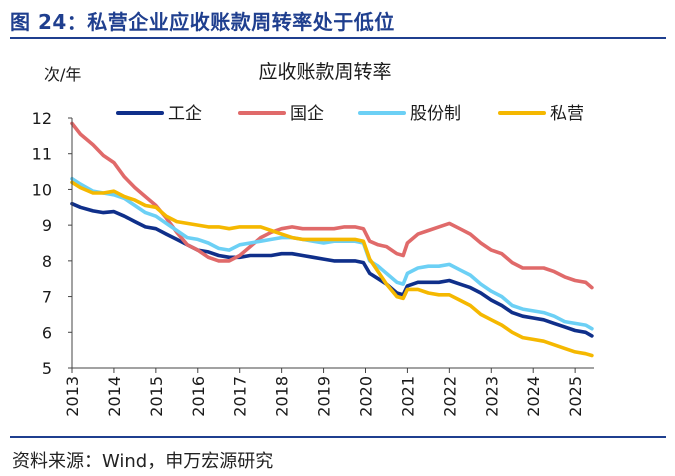  I want to click on legend-item: 私营, so click(541, 114).